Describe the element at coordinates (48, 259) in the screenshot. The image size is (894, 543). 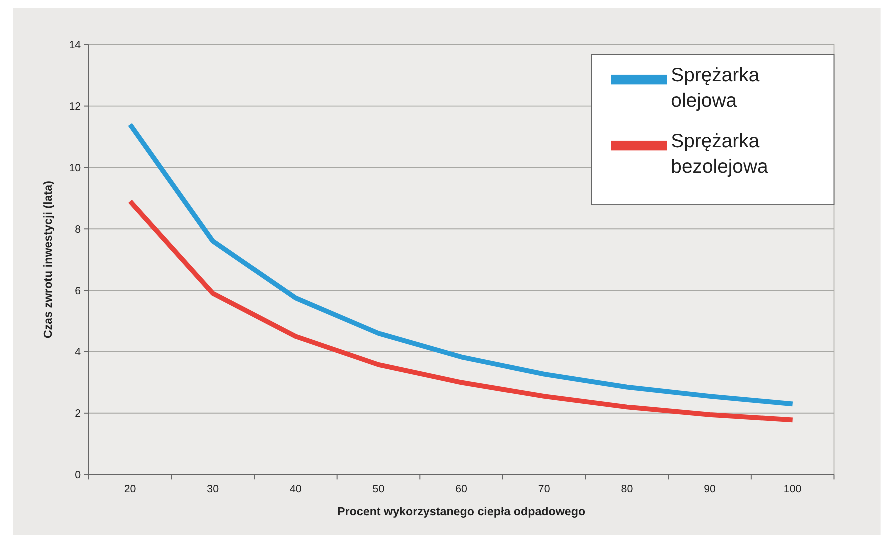
I see `y-axis-title: Czas zwrotu inwestycji (lata)` at that location.